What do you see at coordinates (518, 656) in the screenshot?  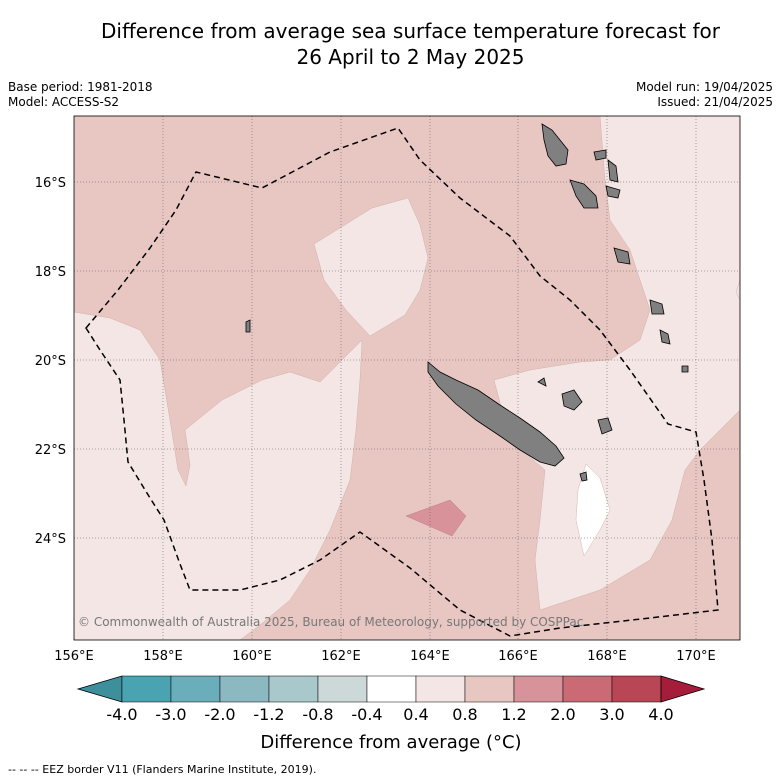 I see `lon-tick-label: 166°E` at bounding box center [518, 656].